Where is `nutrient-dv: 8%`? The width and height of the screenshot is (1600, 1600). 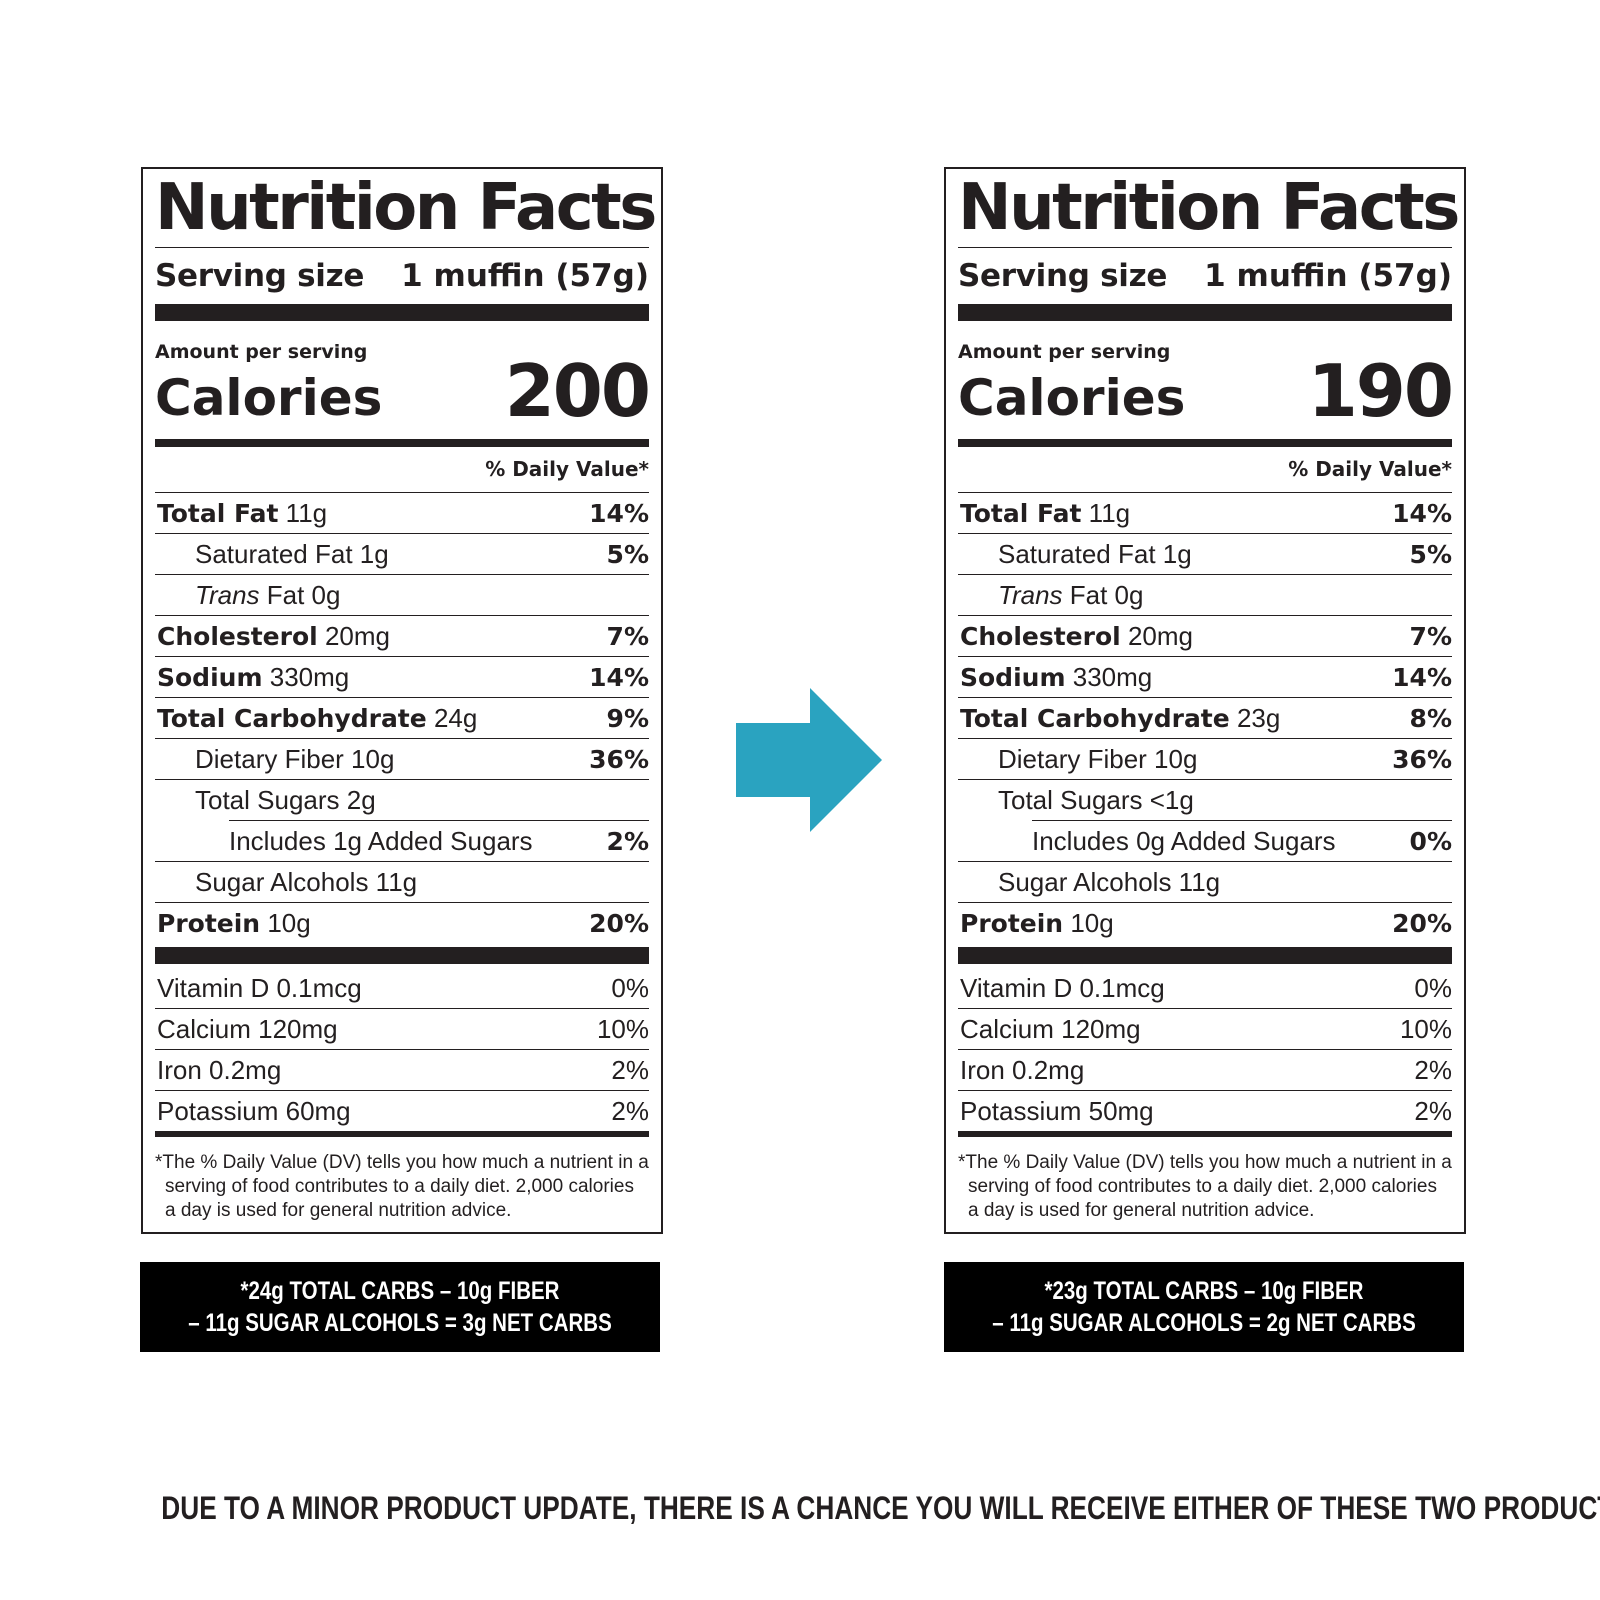
nutrient-dv: 8% is located at coordinates (1430, 718).